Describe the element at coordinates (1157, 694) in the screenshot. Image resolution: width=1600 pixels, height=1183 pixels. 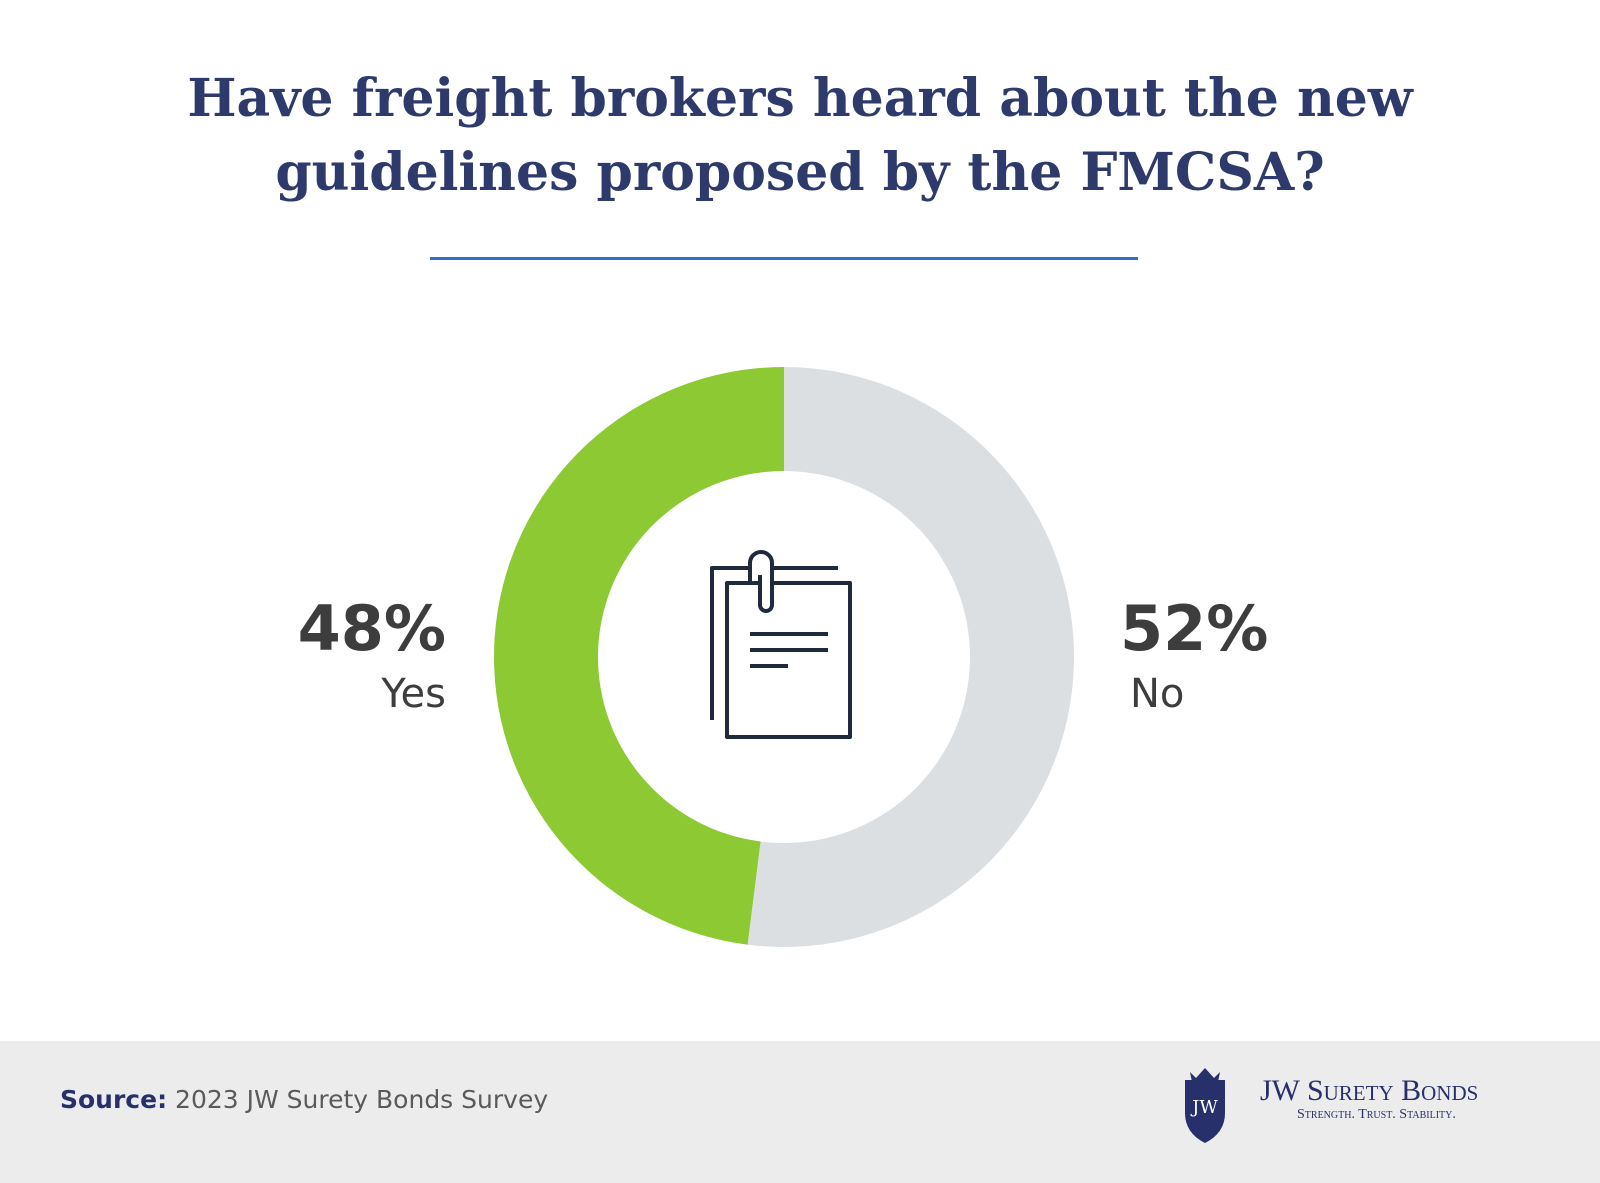
I see `category-label: No` at that location.